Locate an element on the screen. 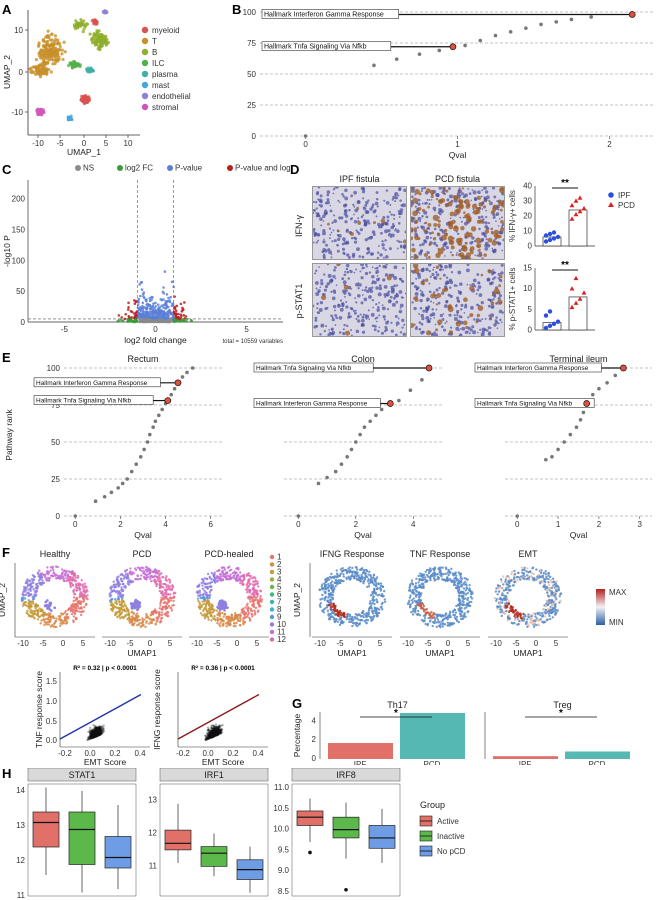  cluster-swatch is located at coordinates (272, 564).